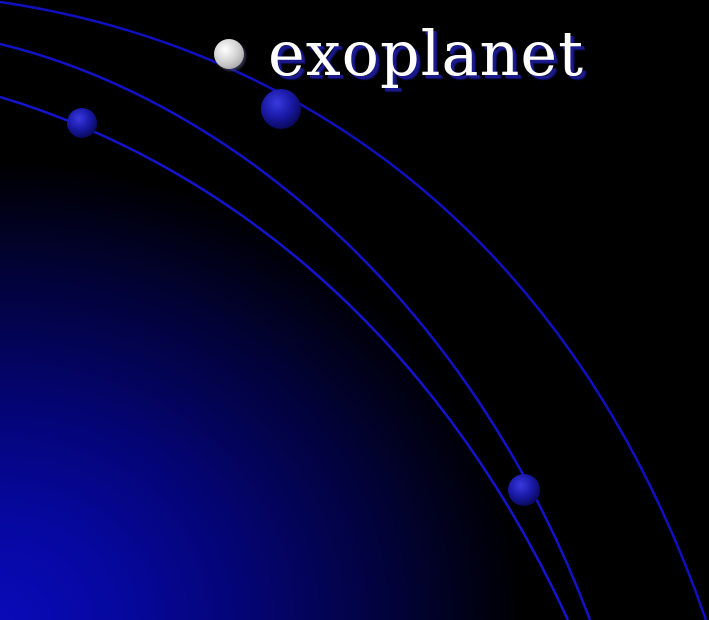 Image resolution: width=709 pixels, height=620 pixels. I want to click on slide-title: exoplanet, so click(426, 53).